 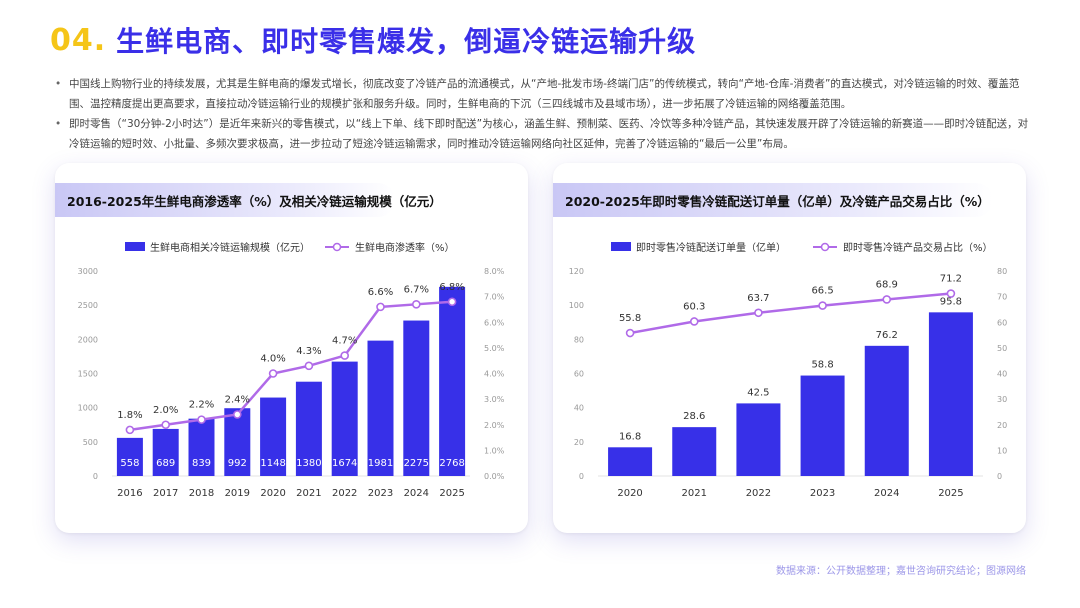 What do you see at coordinates (758, 298) in the screenshot?
I see `line-value-label: 63.7` at bounding box center [758, 298].